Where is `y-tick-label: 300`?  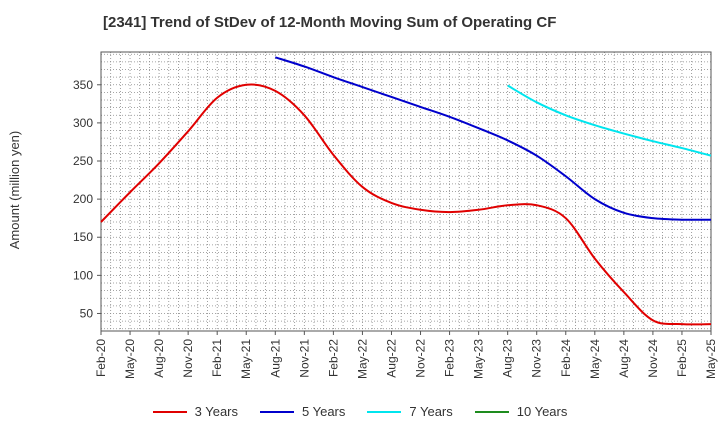
y-tick-label: 300 is located at coordinates (83, 123).